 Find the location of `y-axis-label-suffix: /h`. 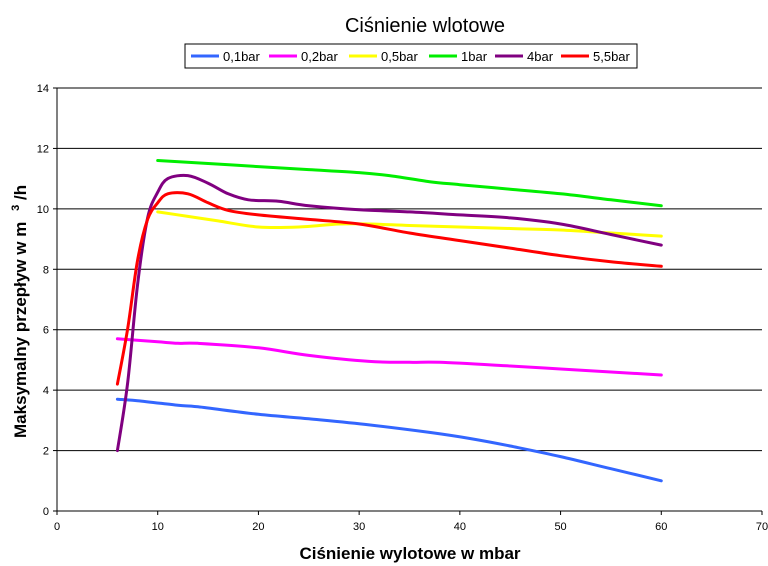

y-axis-label-suffix: /h is located at coordinates (20, 192).